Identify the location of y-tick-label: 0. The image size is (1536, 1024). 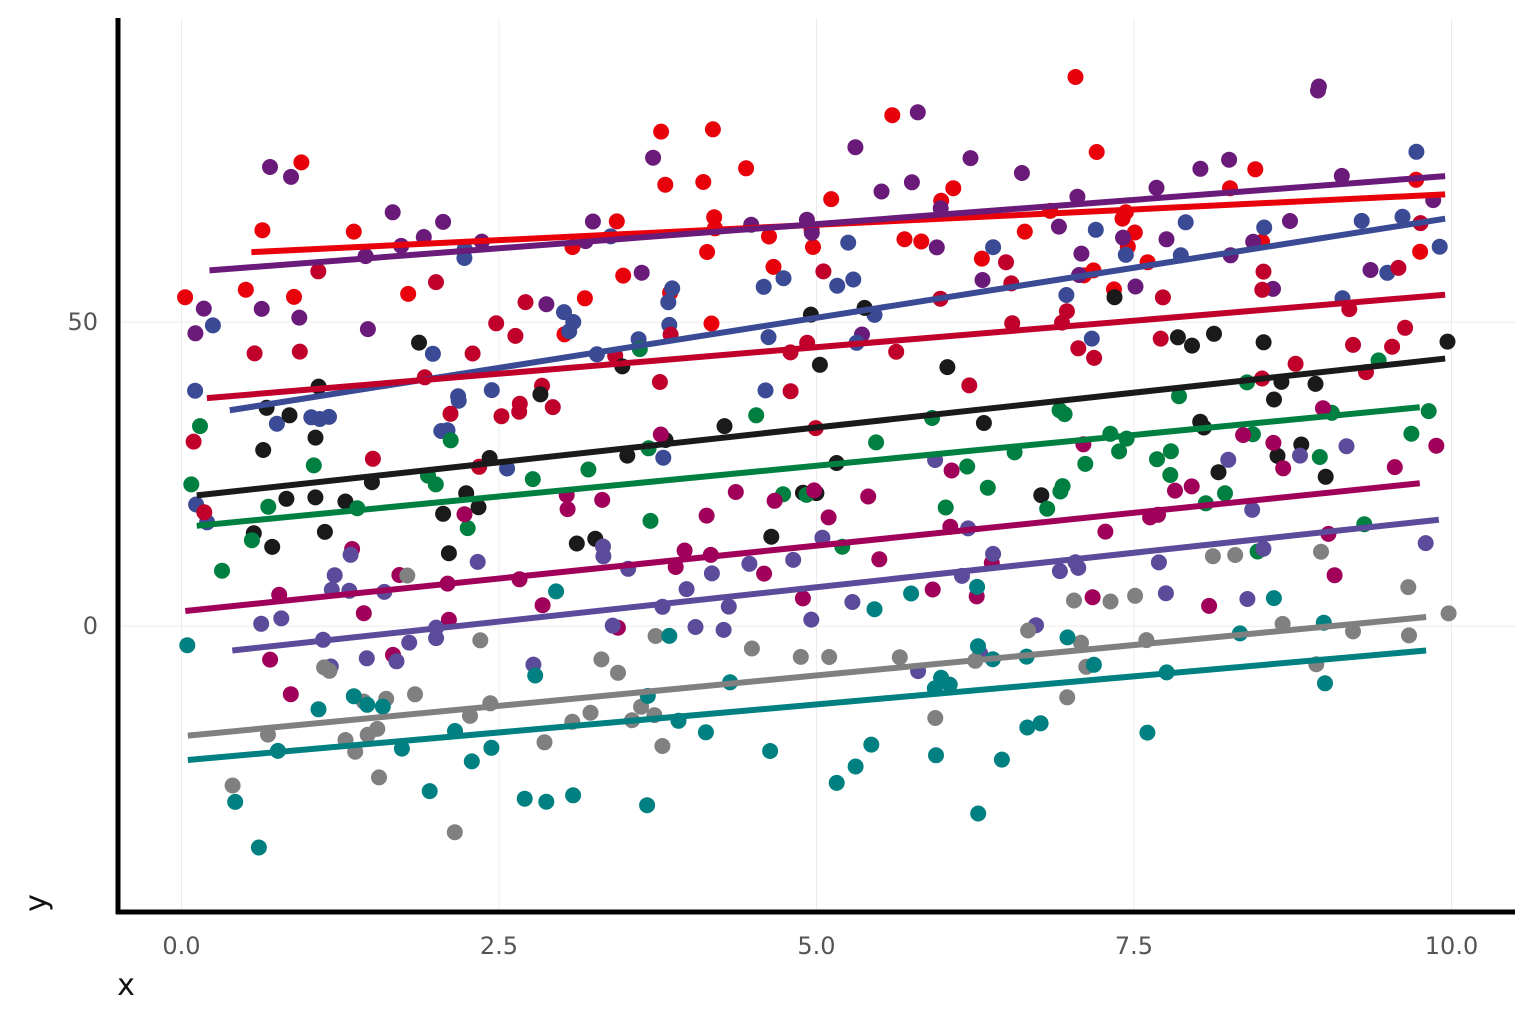
(90, 626).